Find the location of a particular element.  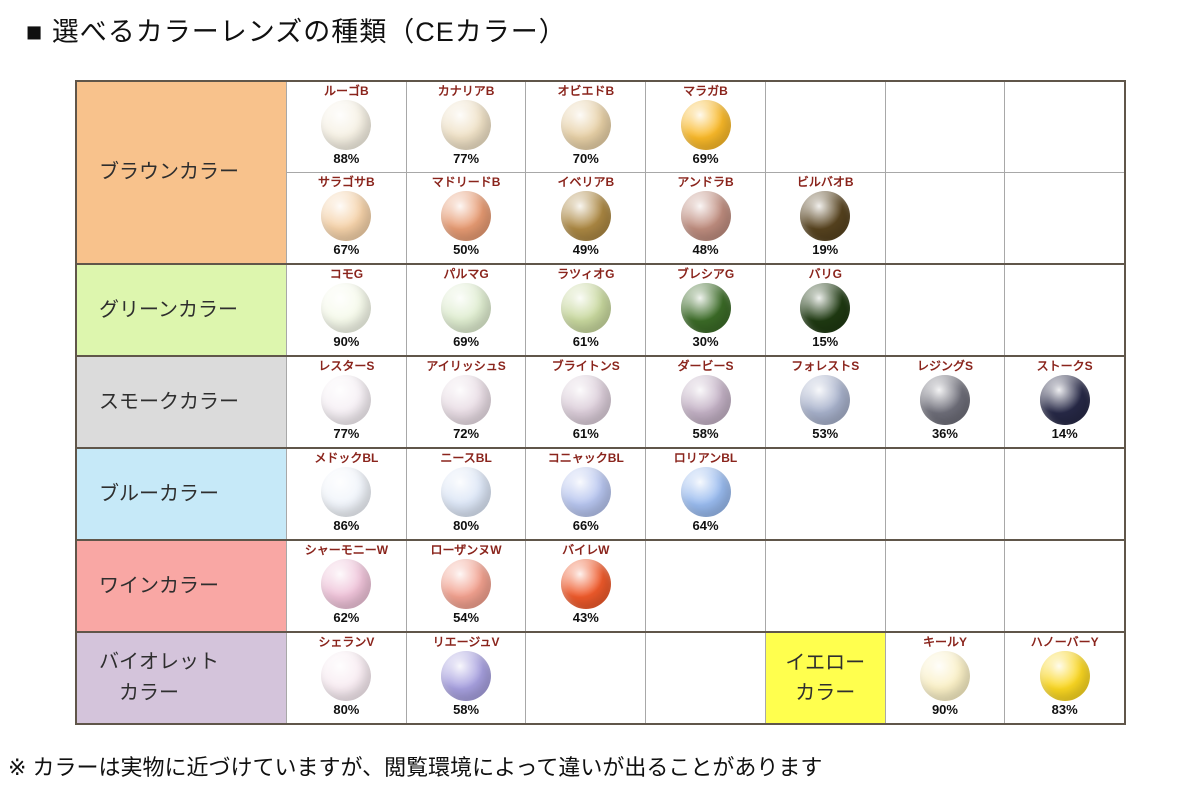

lens-percent: 64% is located at coordinates (705, 525).